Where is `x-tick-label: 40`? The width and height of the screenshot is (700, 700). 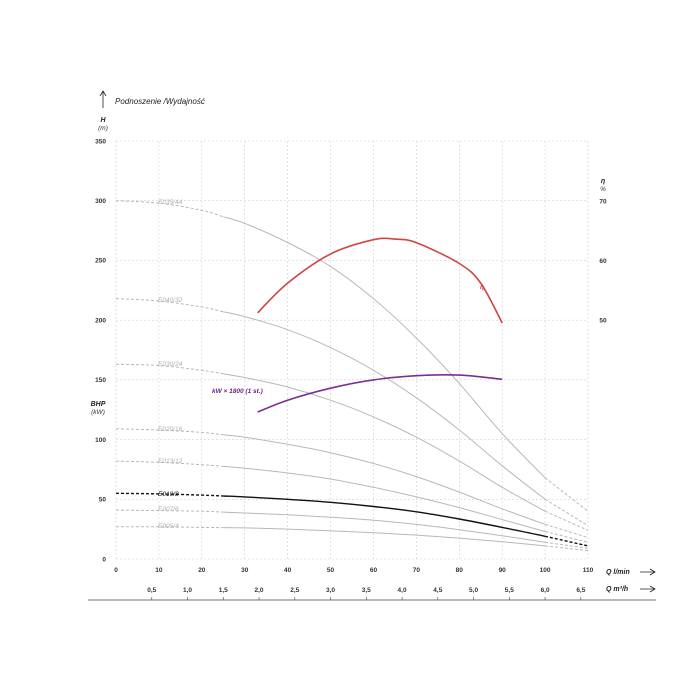
x-tick-label: 40 is located at coordinates (288, 570).